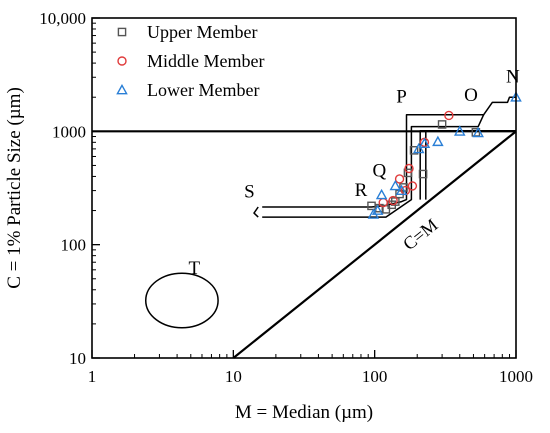 This screenshot has width=550, height=433. What do you see at coordinates (375, 376) in the screenshot?
I see `x-tick-label: 100` at bounding box center [375, 376].